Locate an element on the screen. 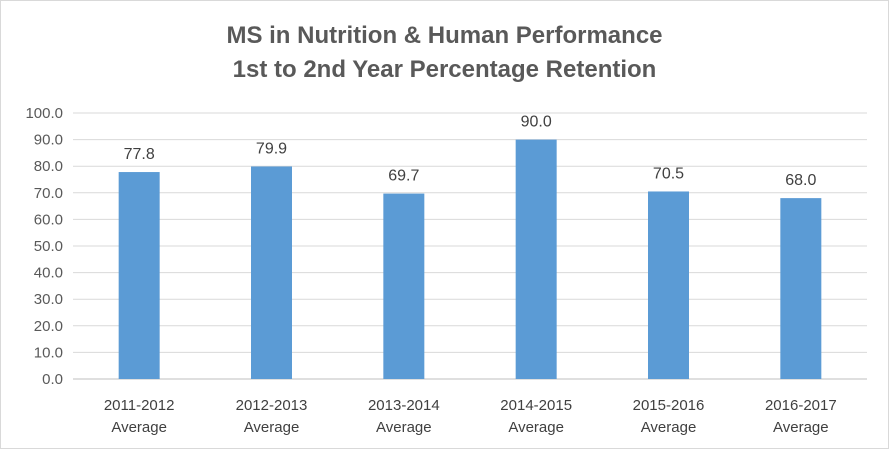 The width and height of the screenshot is (889, 449). x-tick-label: 2012-2013 is located at coordinates (272, 405).